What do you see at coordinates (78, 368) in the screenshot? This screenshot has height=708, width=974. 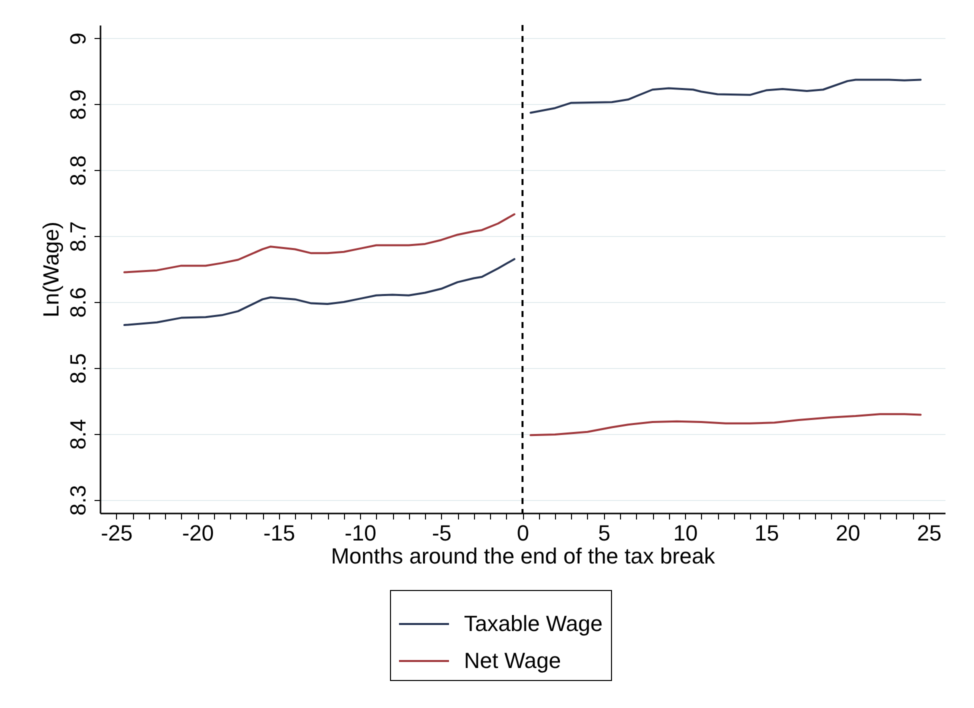 I see `y-tick-label: 8.5` at bounding box center [78, 368].